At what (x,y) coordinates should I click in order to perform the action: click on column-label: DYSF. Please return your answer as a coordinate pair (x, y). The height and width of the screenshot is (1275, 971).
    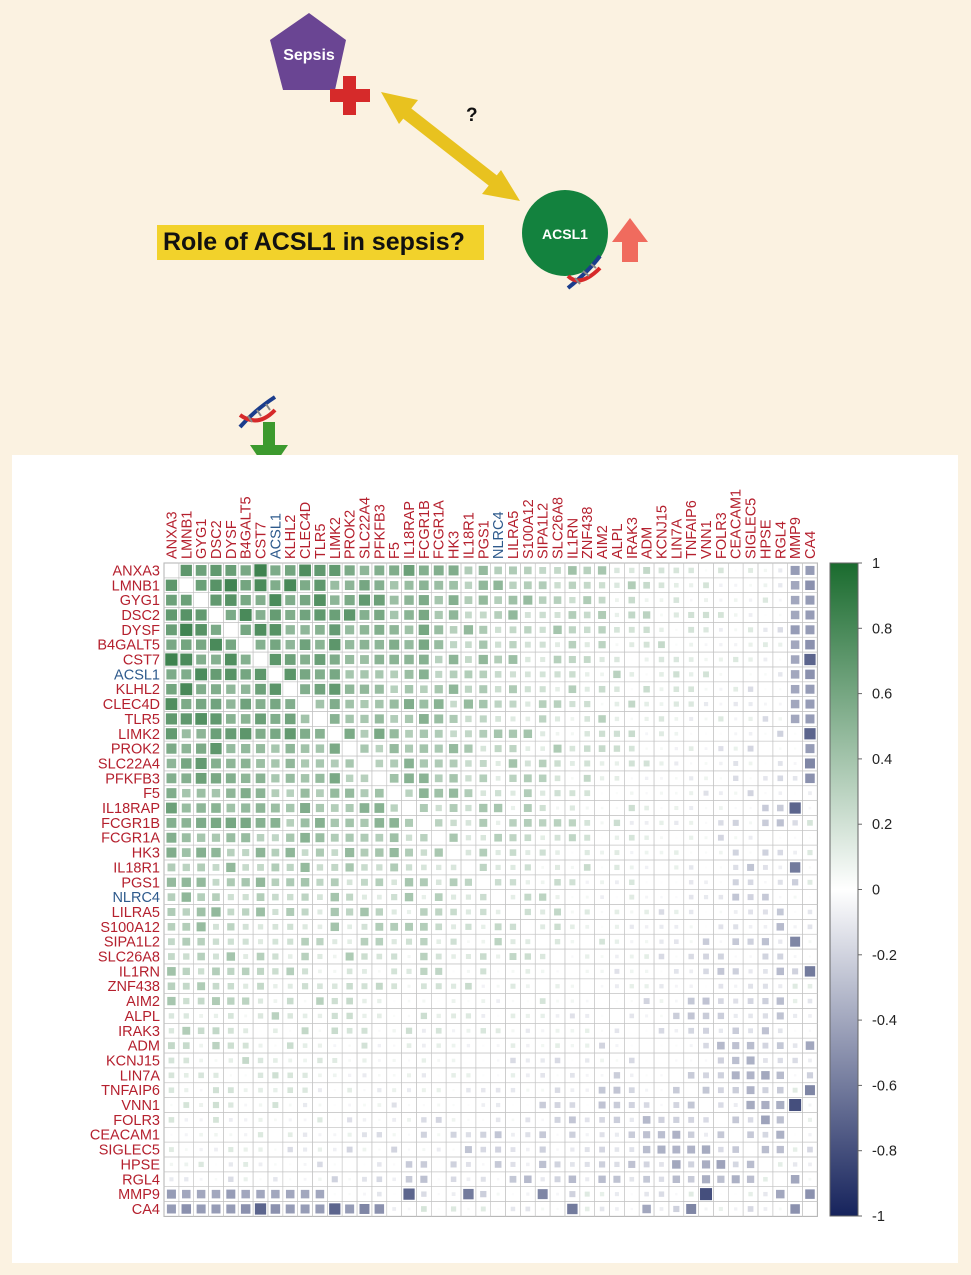
    Looking at the image, I should click on (232, 539).